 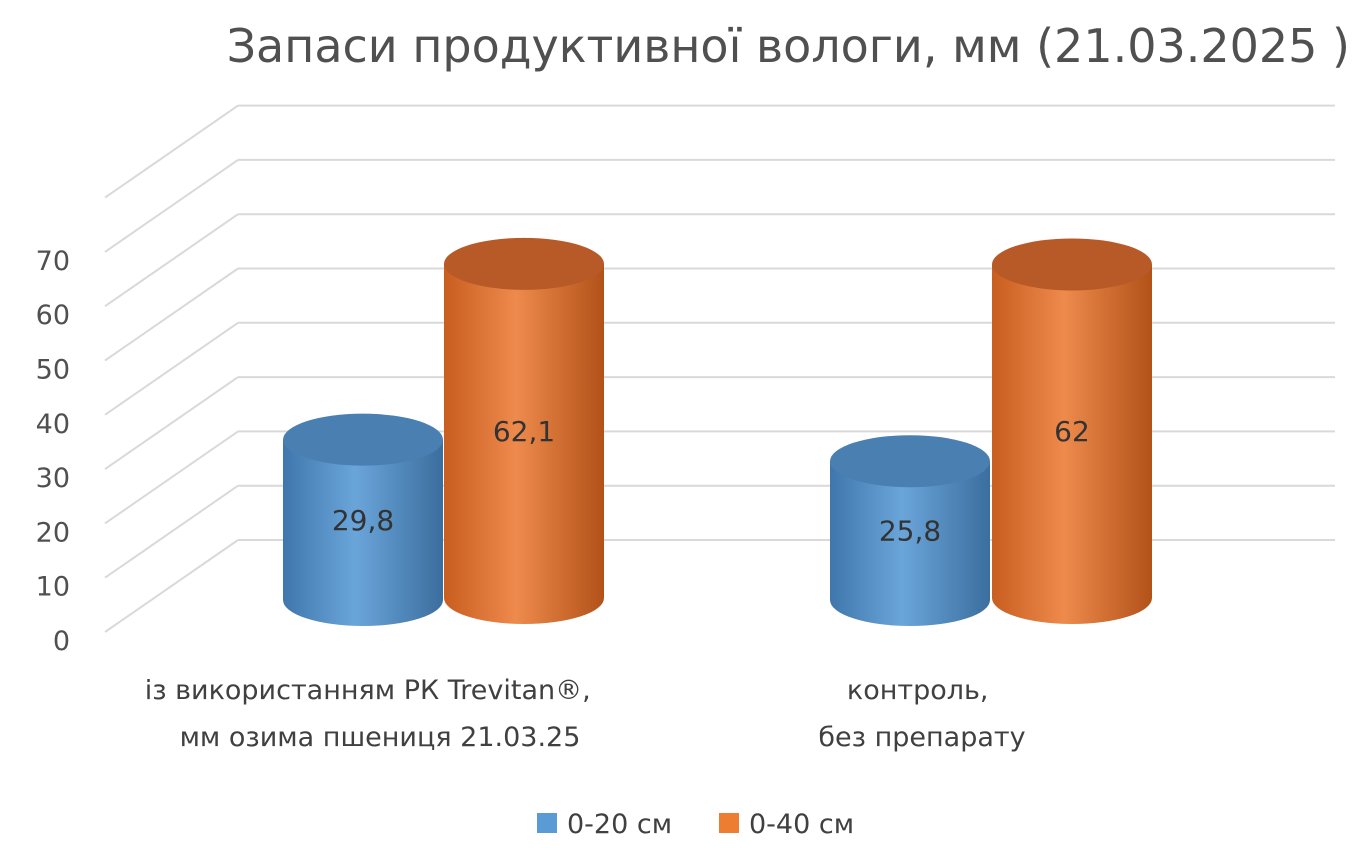 I want to click on data-label: 62,1, so click(x=524, y=431).